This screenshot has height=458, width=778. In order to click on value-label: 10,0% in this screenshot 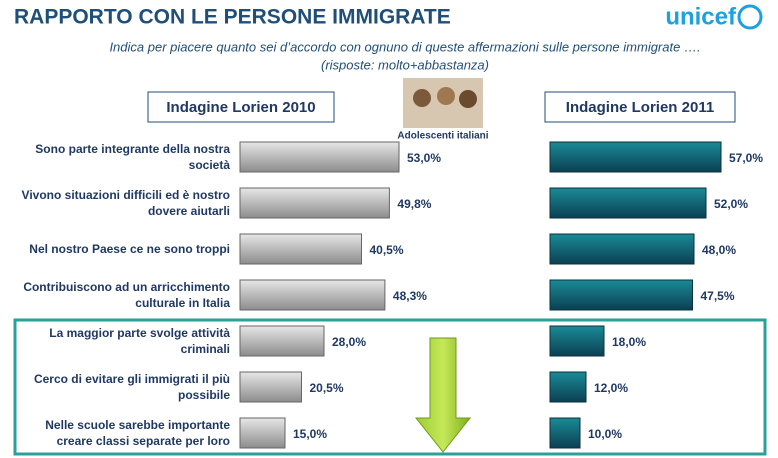, I will do `click(605, 434)`.